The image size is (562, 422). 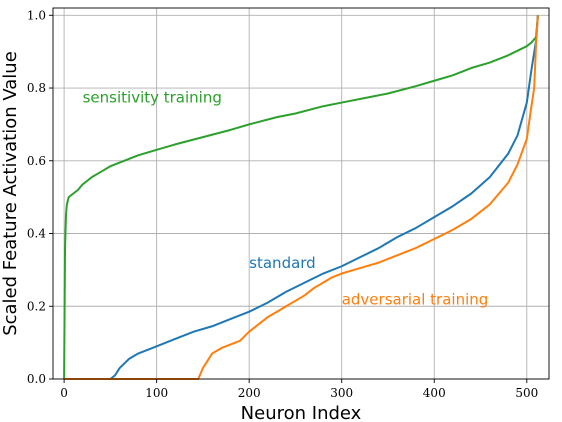 I want to click on x-tick-label: 500, so click(x=526, y=393).